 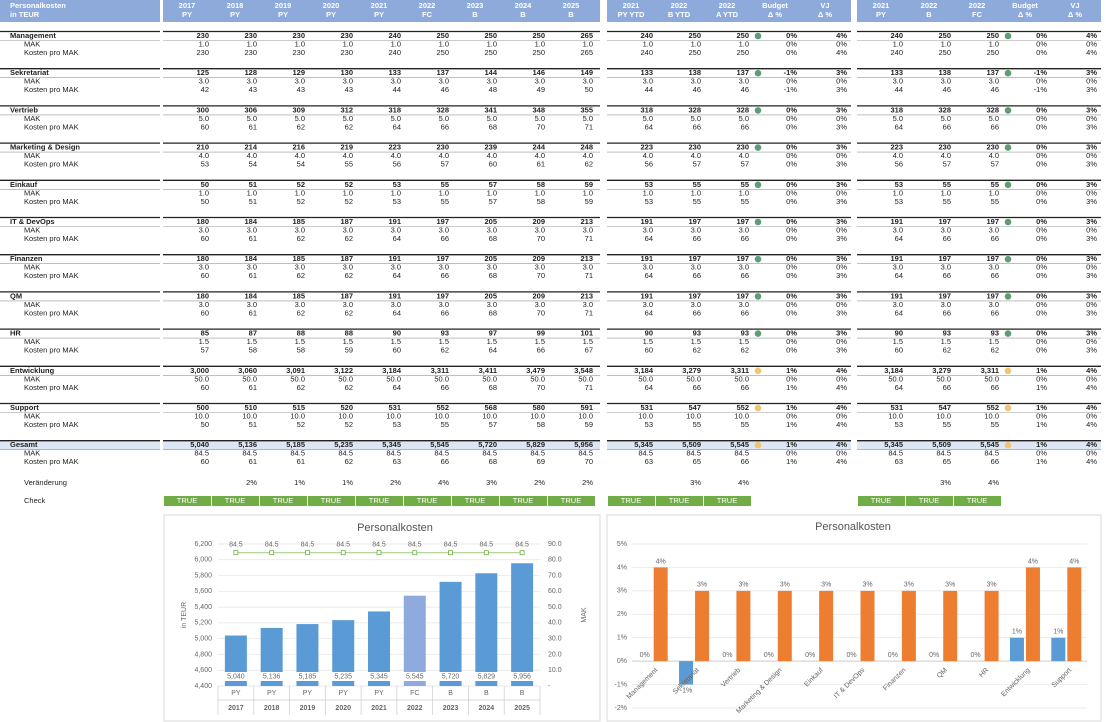 What do you see at coordinates (253, 350) in the screenshot?
I see `cell: 58` at bounding box center [253, 350].